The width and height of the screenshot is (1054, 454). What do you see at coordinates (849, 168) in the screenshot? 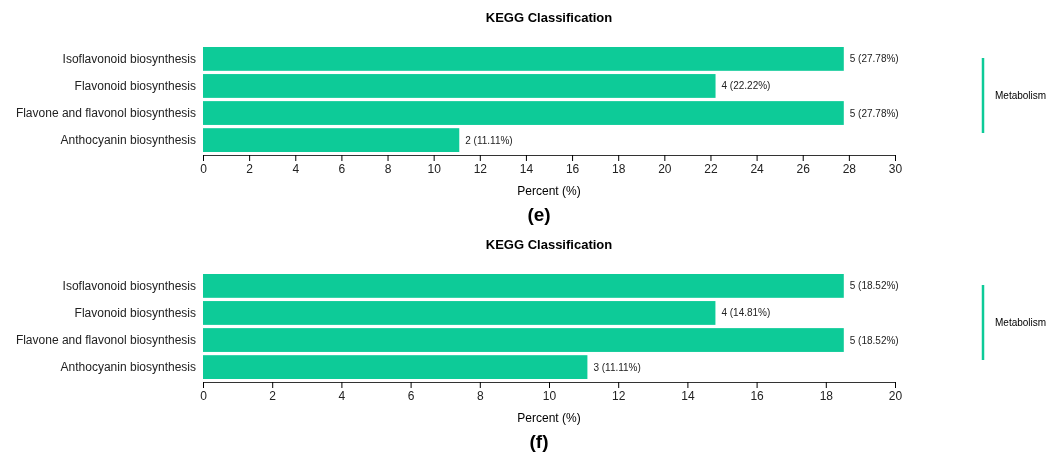
I see `x-tick-label: 28` at bounding box center [849, 168].